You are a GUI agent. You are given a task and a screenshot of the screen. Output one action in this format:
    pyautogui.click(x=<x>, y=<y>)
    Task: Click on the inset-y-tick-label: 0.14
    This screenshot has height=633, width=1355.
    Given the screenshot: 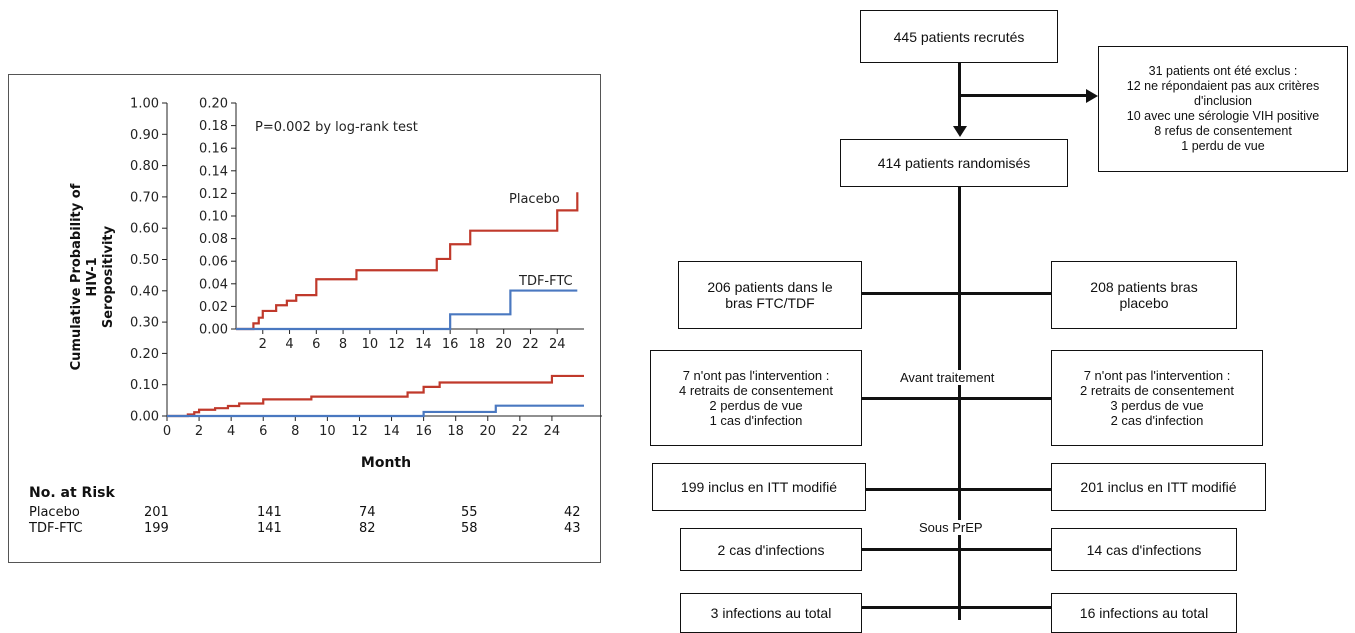 What is the action you would take?
    pyautogui.click(x=213, y=171)
    